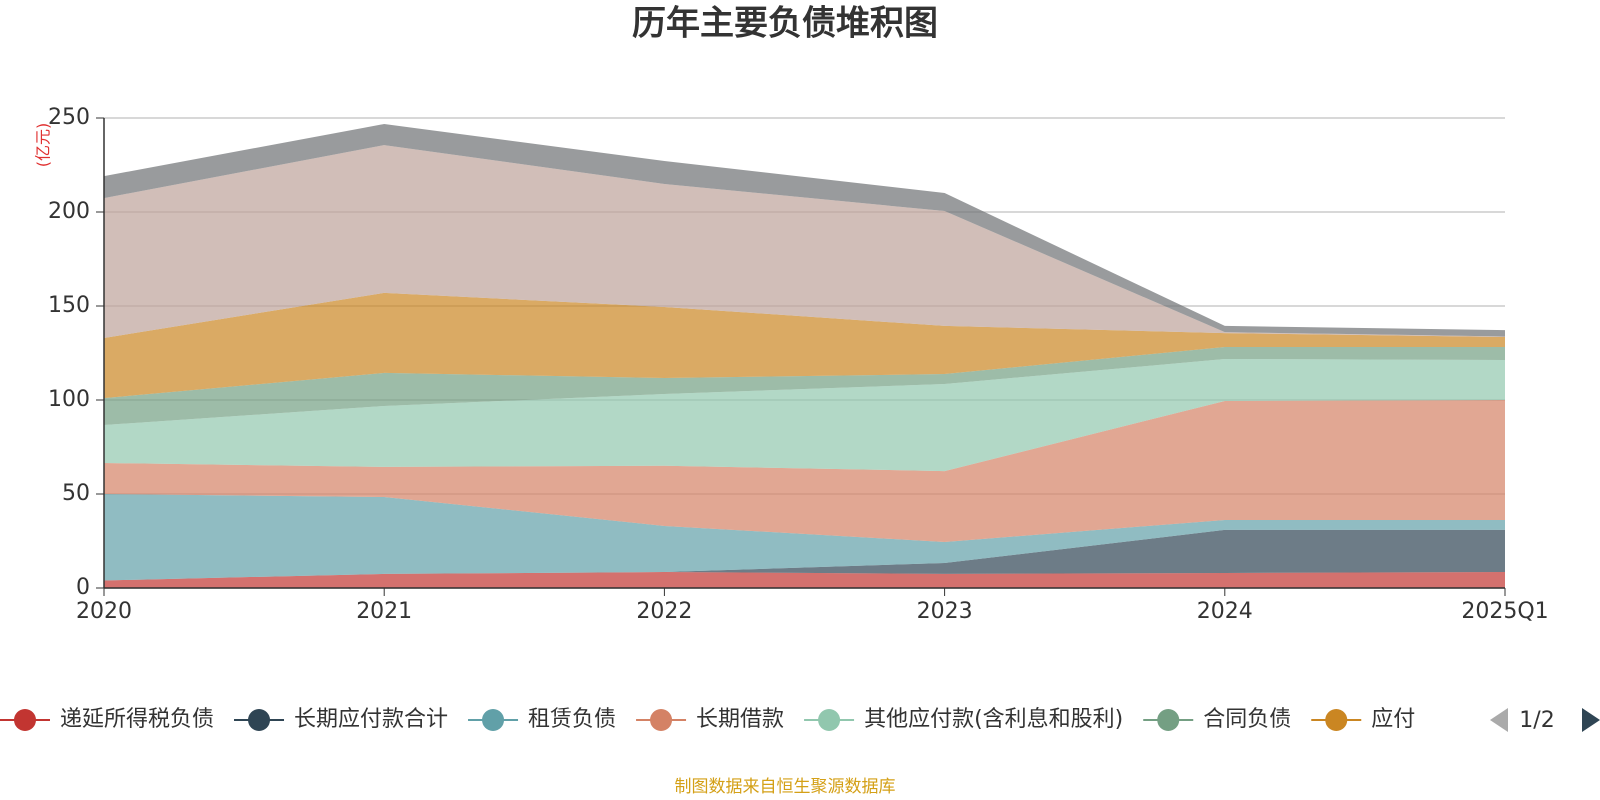 This screenshot has height=800, width=1600. What do you see at coordinates (371, 719) in the screenshot?
I see `legend-label: 长期应付款合计` at bounding box center [371, 719].